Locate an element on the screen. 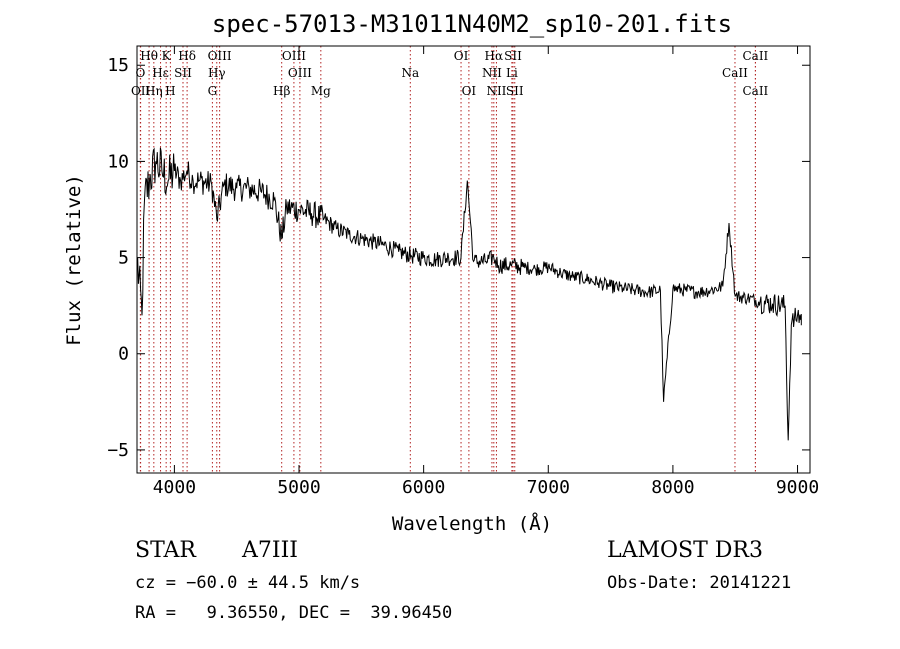 The width and height of the screenshot is (900, 649). coordinates: RA = 9.36550, DEC = 39.96450 is located at coordinates (294, 613).